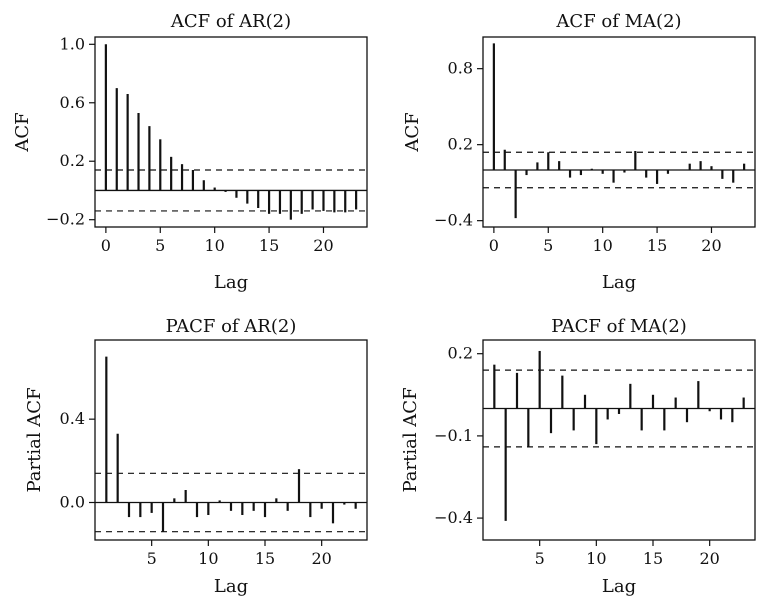  I want to click on y-tick-label: 0.4, so click(72, 418).